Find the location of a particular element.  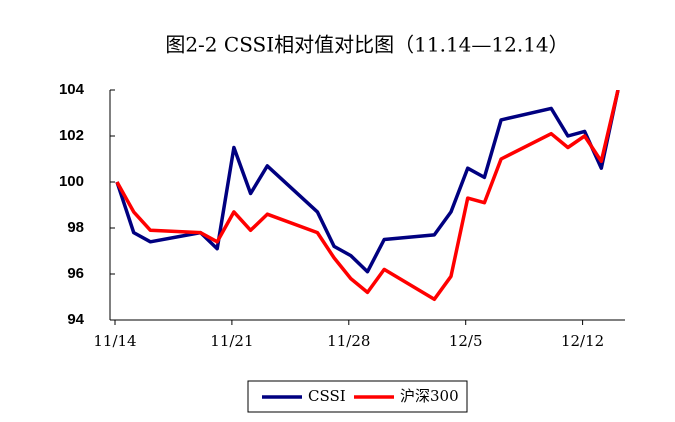

y-tick-label: 94 is located at coordinates (75, 319).